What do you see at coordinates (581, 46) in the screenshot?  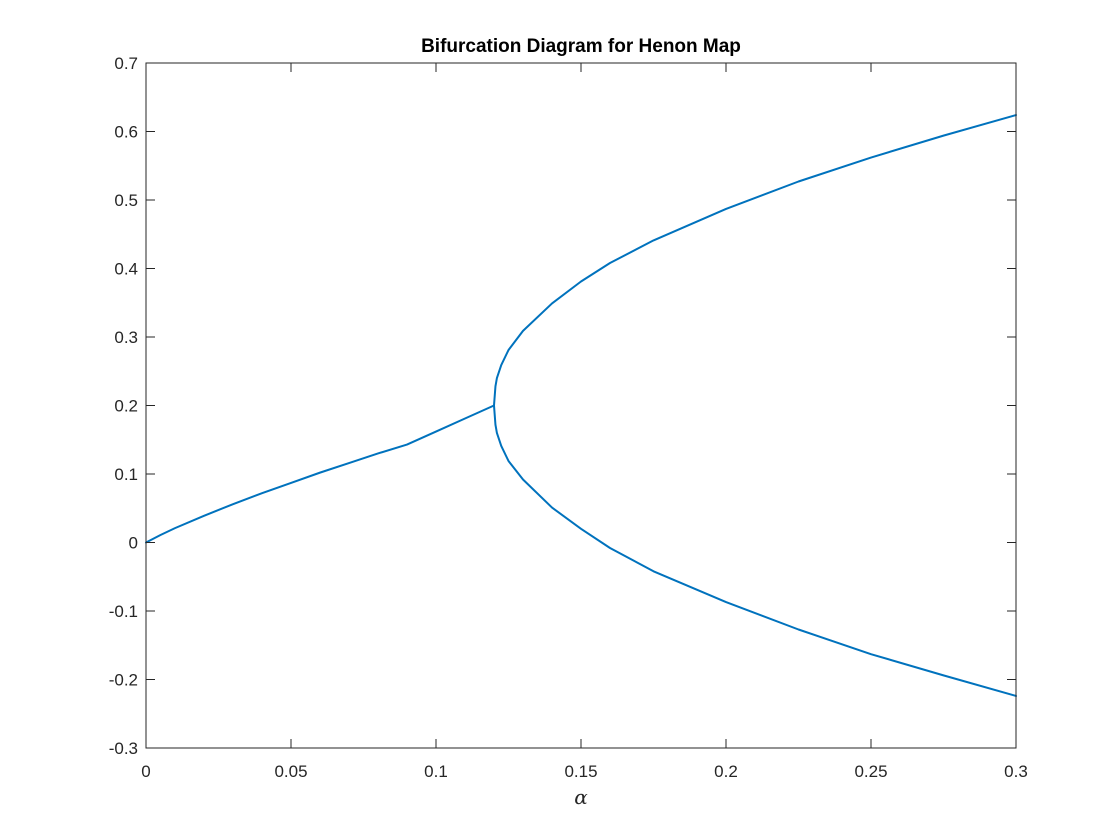 I see `chart-title: Bifurcation Diagram for Henon Map` at bounding box center [581, 46].